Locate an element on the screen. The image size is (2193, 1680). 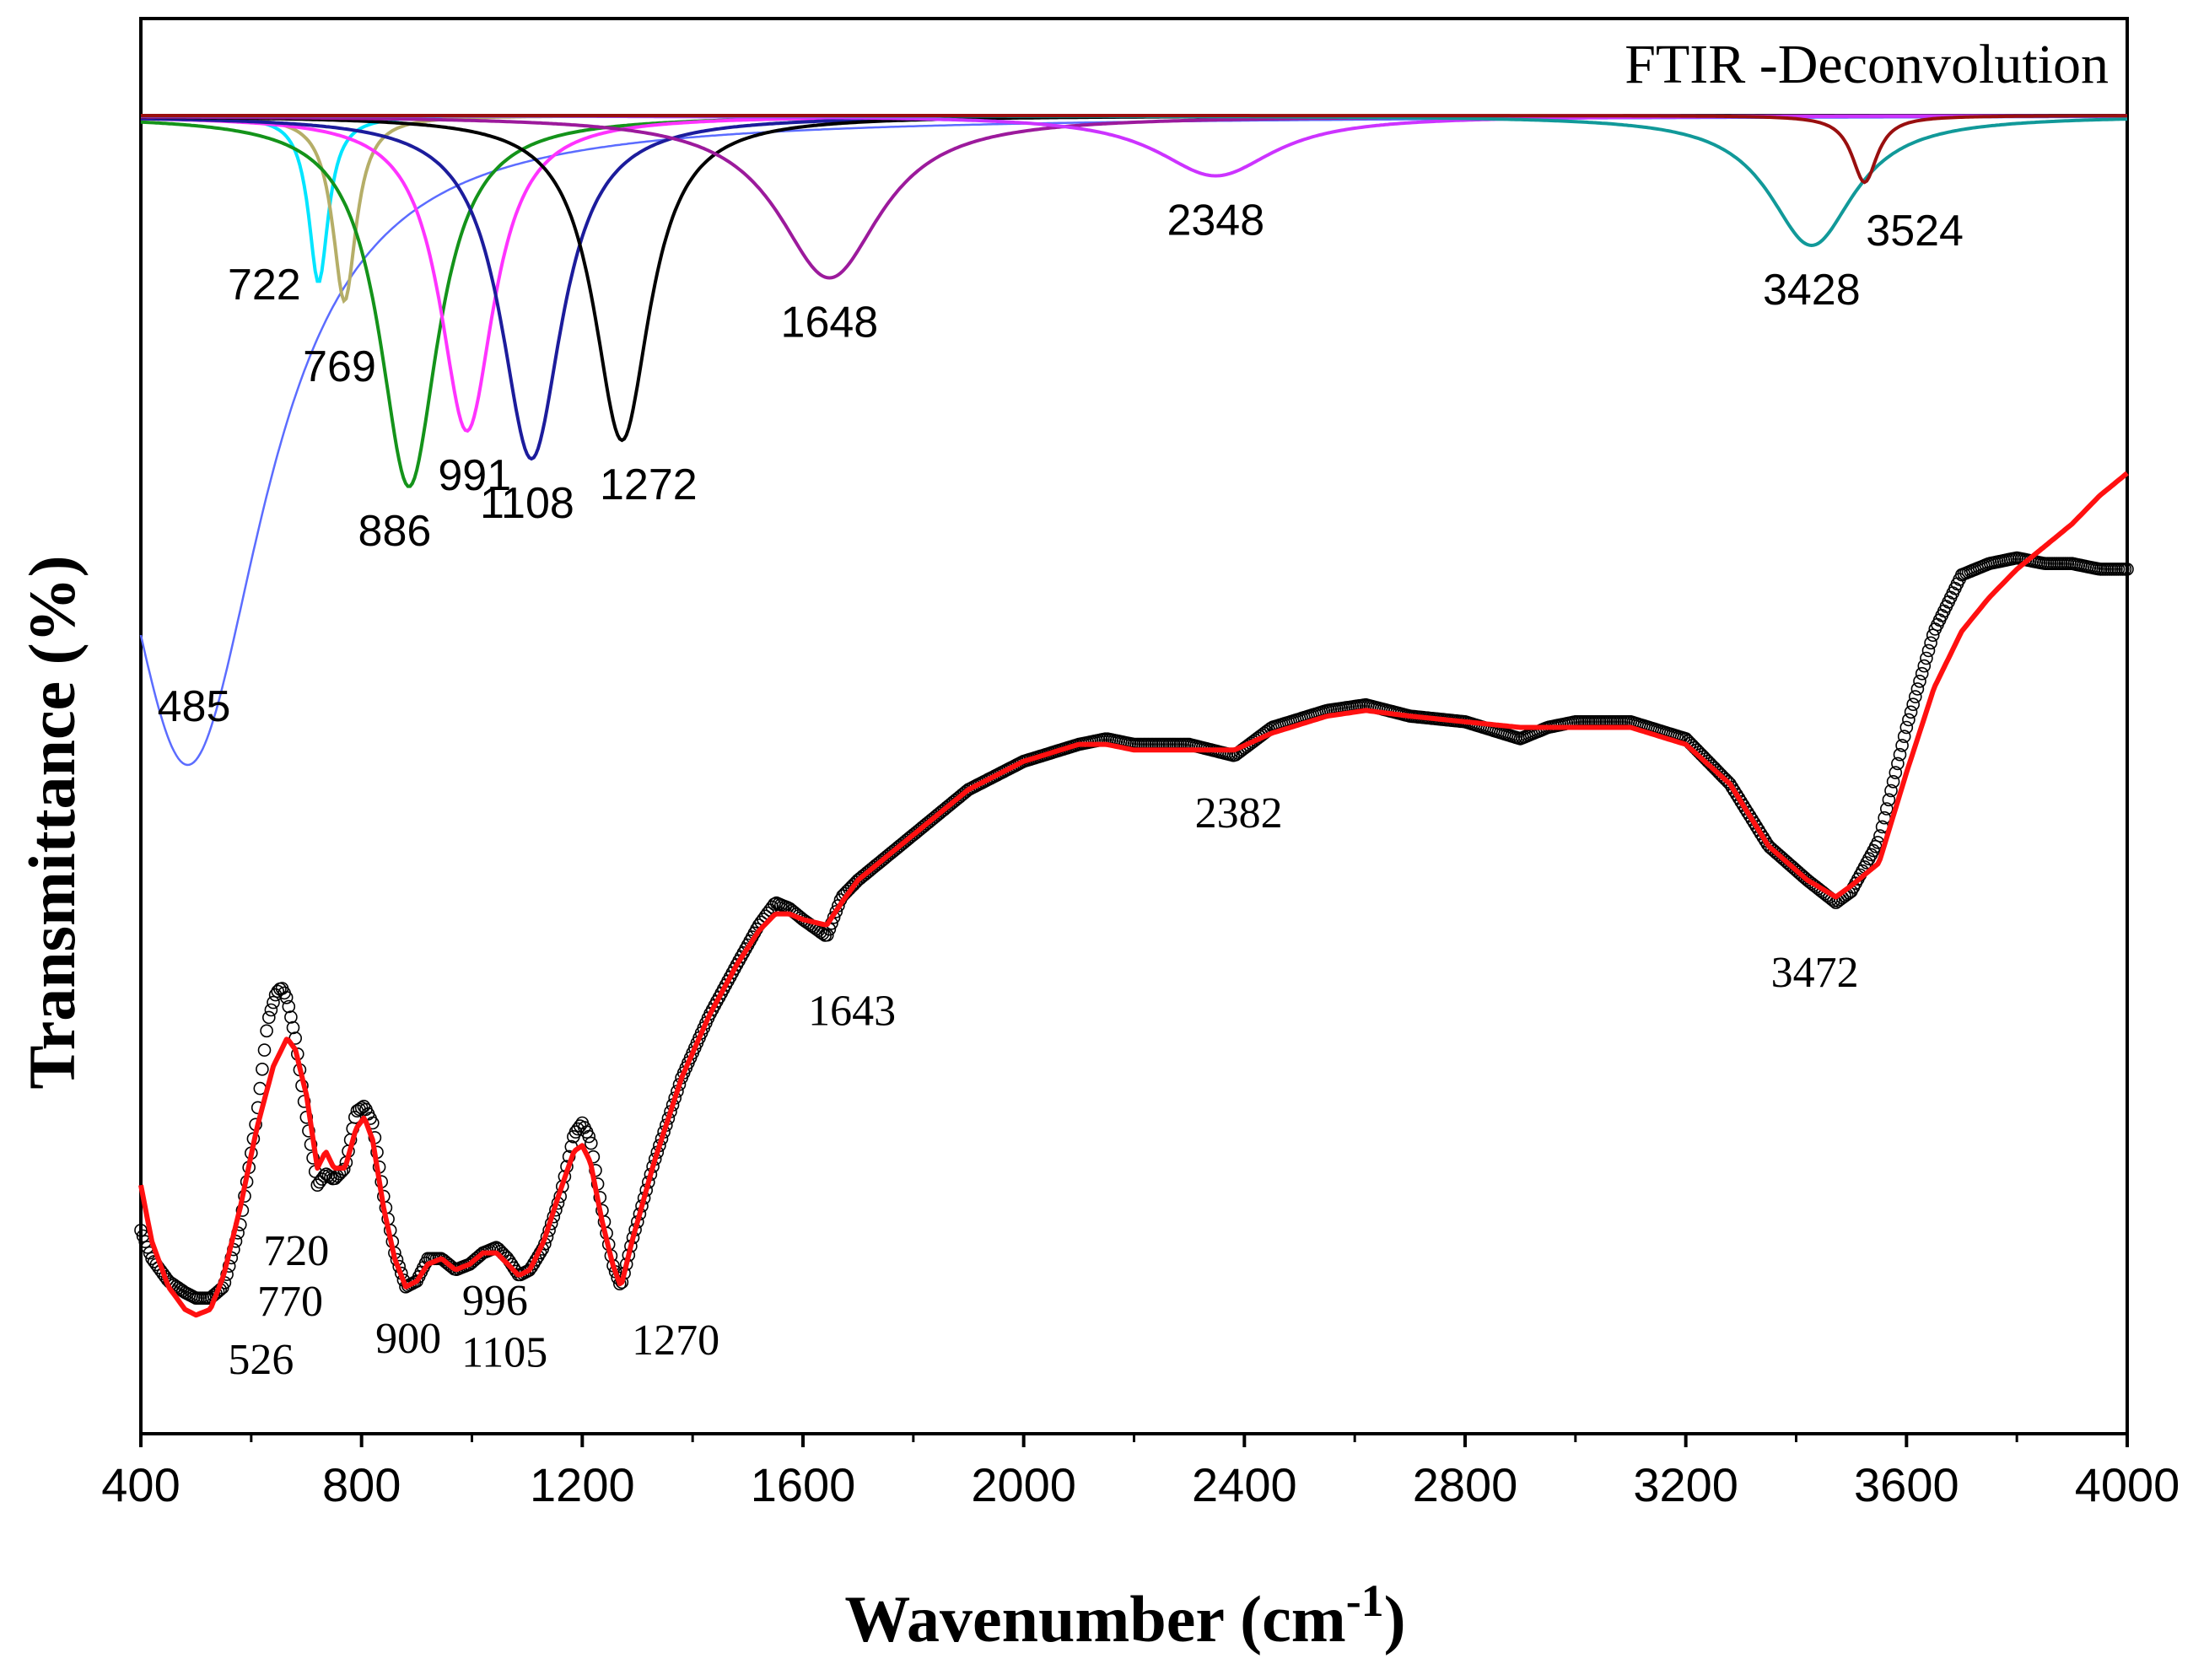
measured-peak-label-720: 720 is located at coordinates (296, 1251).